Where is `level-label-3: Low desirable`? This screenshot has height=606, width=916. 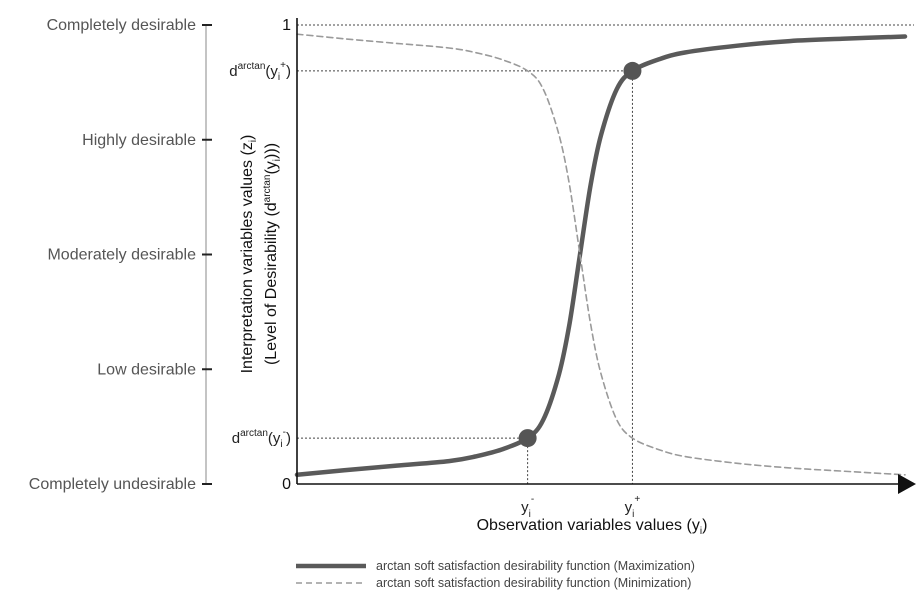
level-label-3: Low desirable is located at coordinates (146, 369).